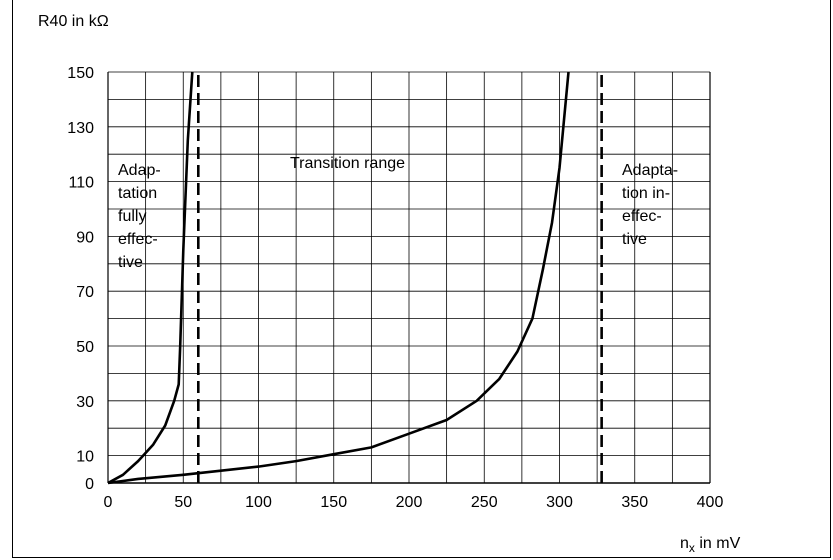  Describe the element at coordinates (80, 73) in the screenshot. I see `y-tick-label: 150` at that location.